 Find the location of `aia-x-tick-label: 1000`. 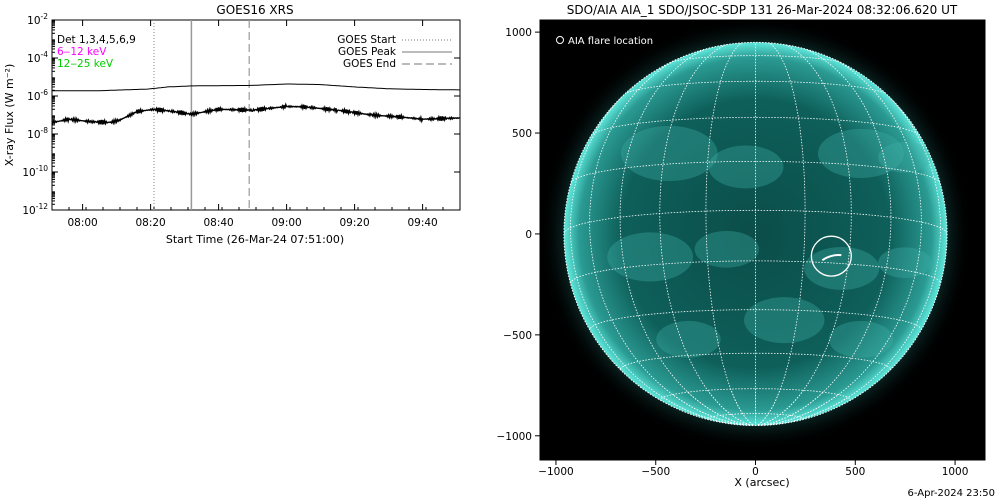

aia-x-tick-label: 1000 is located at coordinates (955, 472).